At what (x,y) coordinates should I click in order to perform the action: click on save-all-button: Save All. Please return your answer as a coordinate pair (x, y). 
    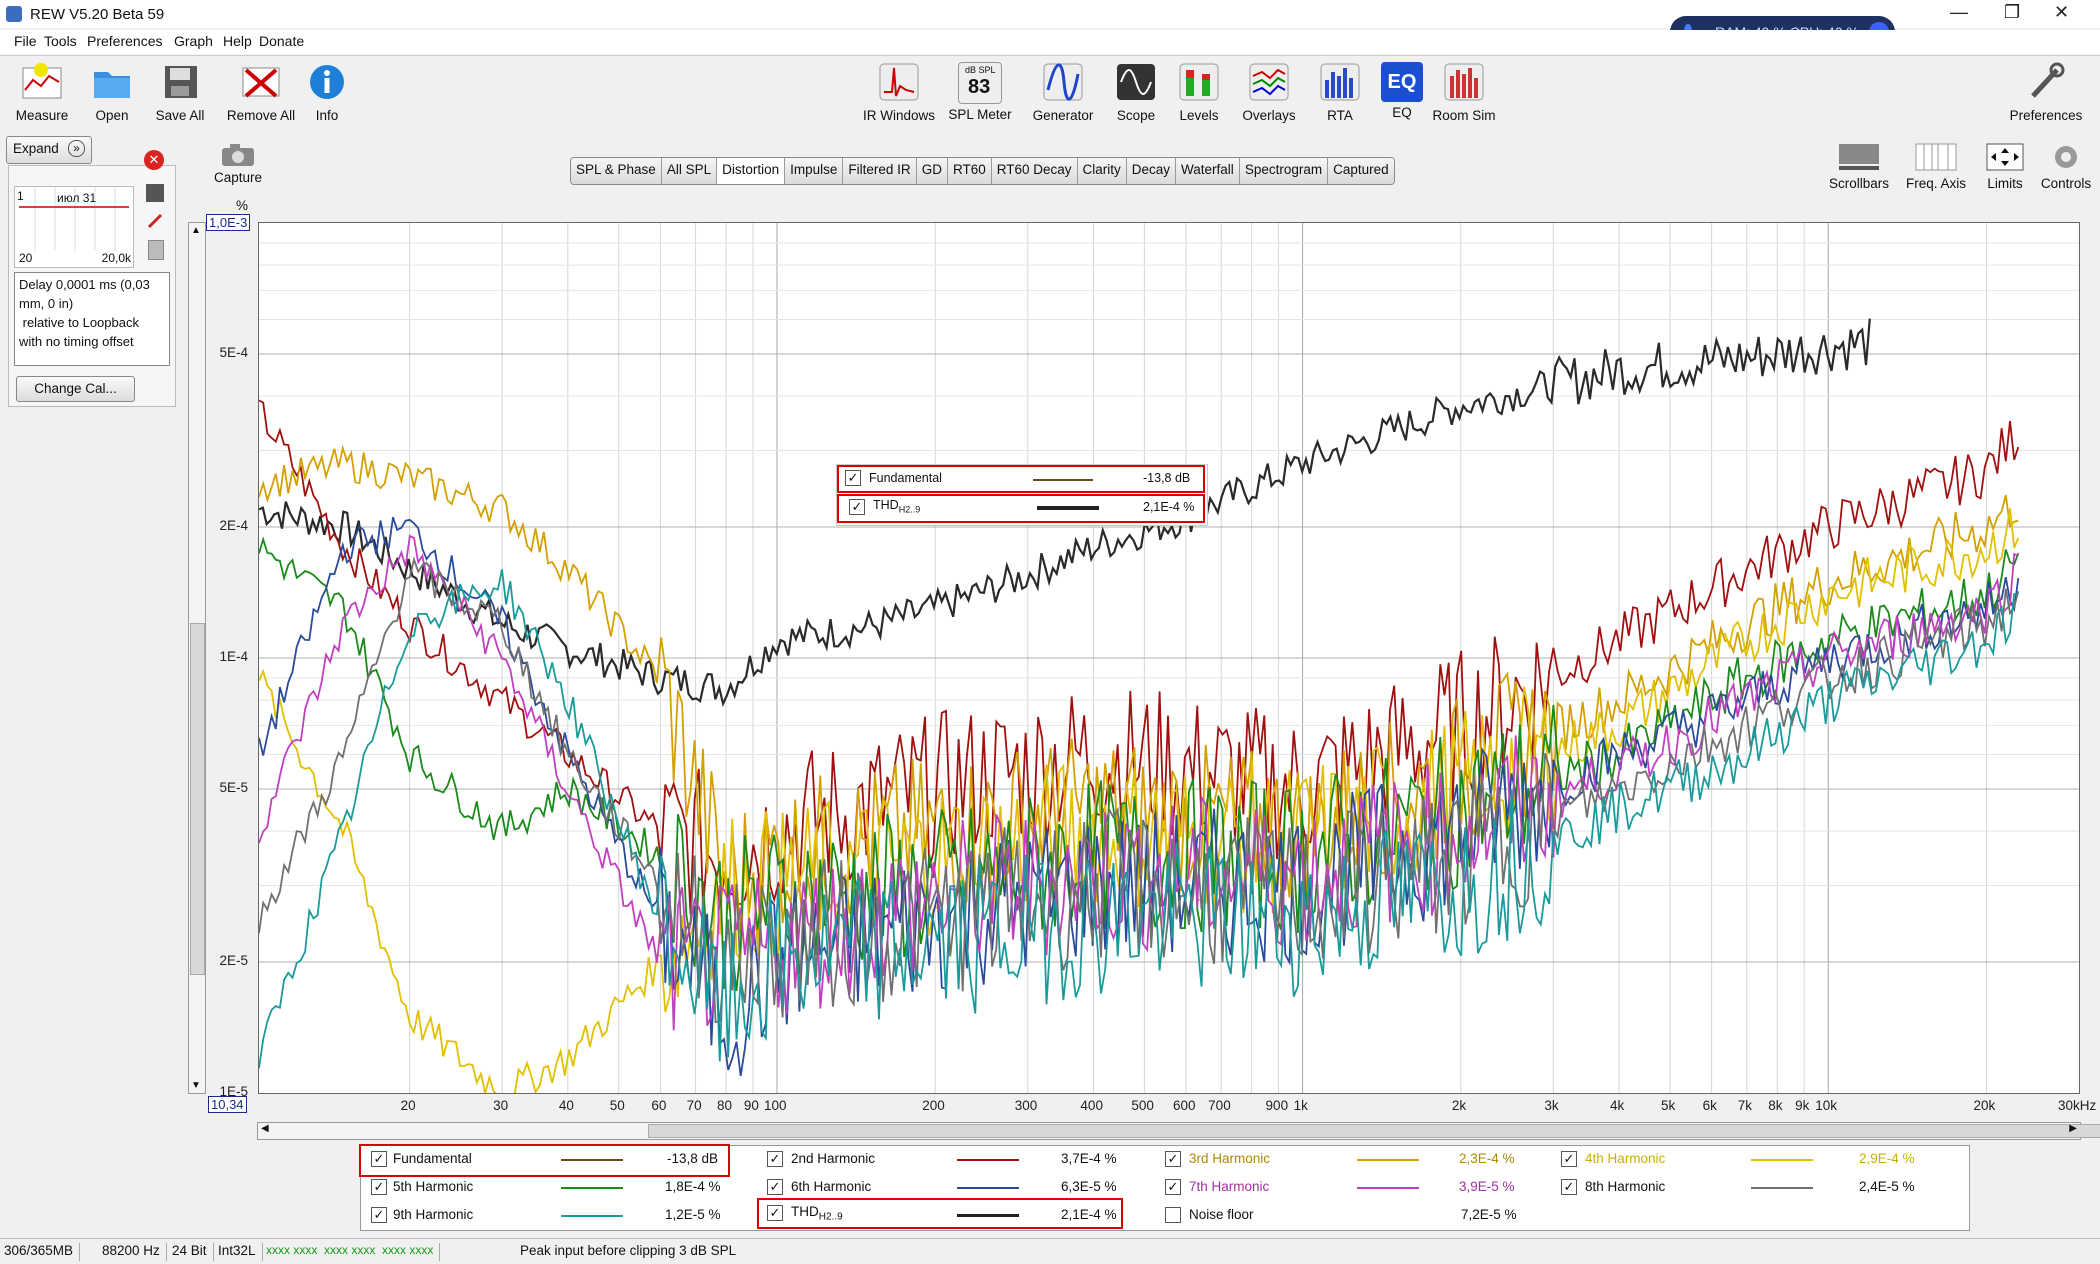
    Looking at the image, I should click on (180, 92).